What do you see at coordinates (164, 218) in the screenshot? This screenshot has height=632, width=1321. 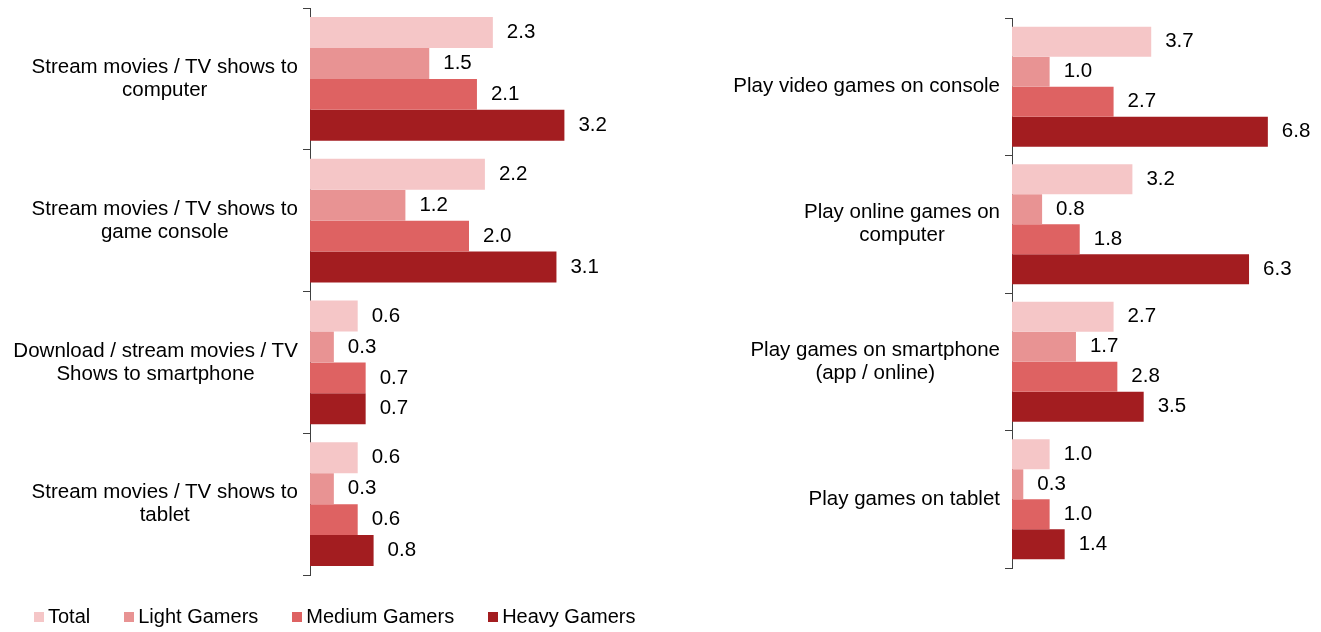 I see `y-tick-label: Stream movies / TV shows to game console` at bounding box center [164, 218].